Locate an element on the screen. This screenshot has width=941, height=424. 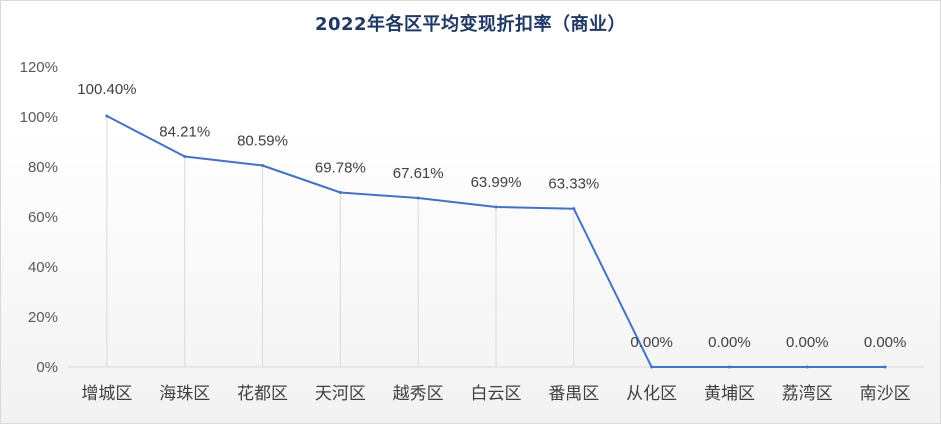
x-axis-categories: 增城区 海珠区 花都区 天河区 越秀区 白云区 番禺区 从化区 黄埔区 荔湾区 南沙区 is located at coordinates (495, 394).